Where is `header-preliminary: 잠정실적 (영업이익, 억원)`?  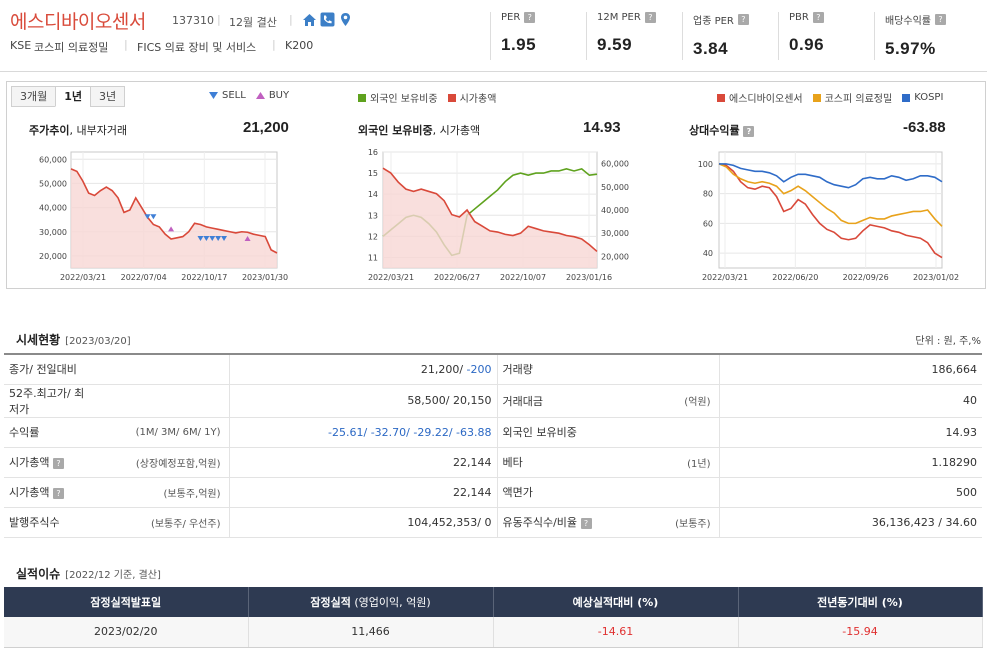 header-preliminary: 잠정실적 (영업이익, 억원) is located at coordinates (371, 602).